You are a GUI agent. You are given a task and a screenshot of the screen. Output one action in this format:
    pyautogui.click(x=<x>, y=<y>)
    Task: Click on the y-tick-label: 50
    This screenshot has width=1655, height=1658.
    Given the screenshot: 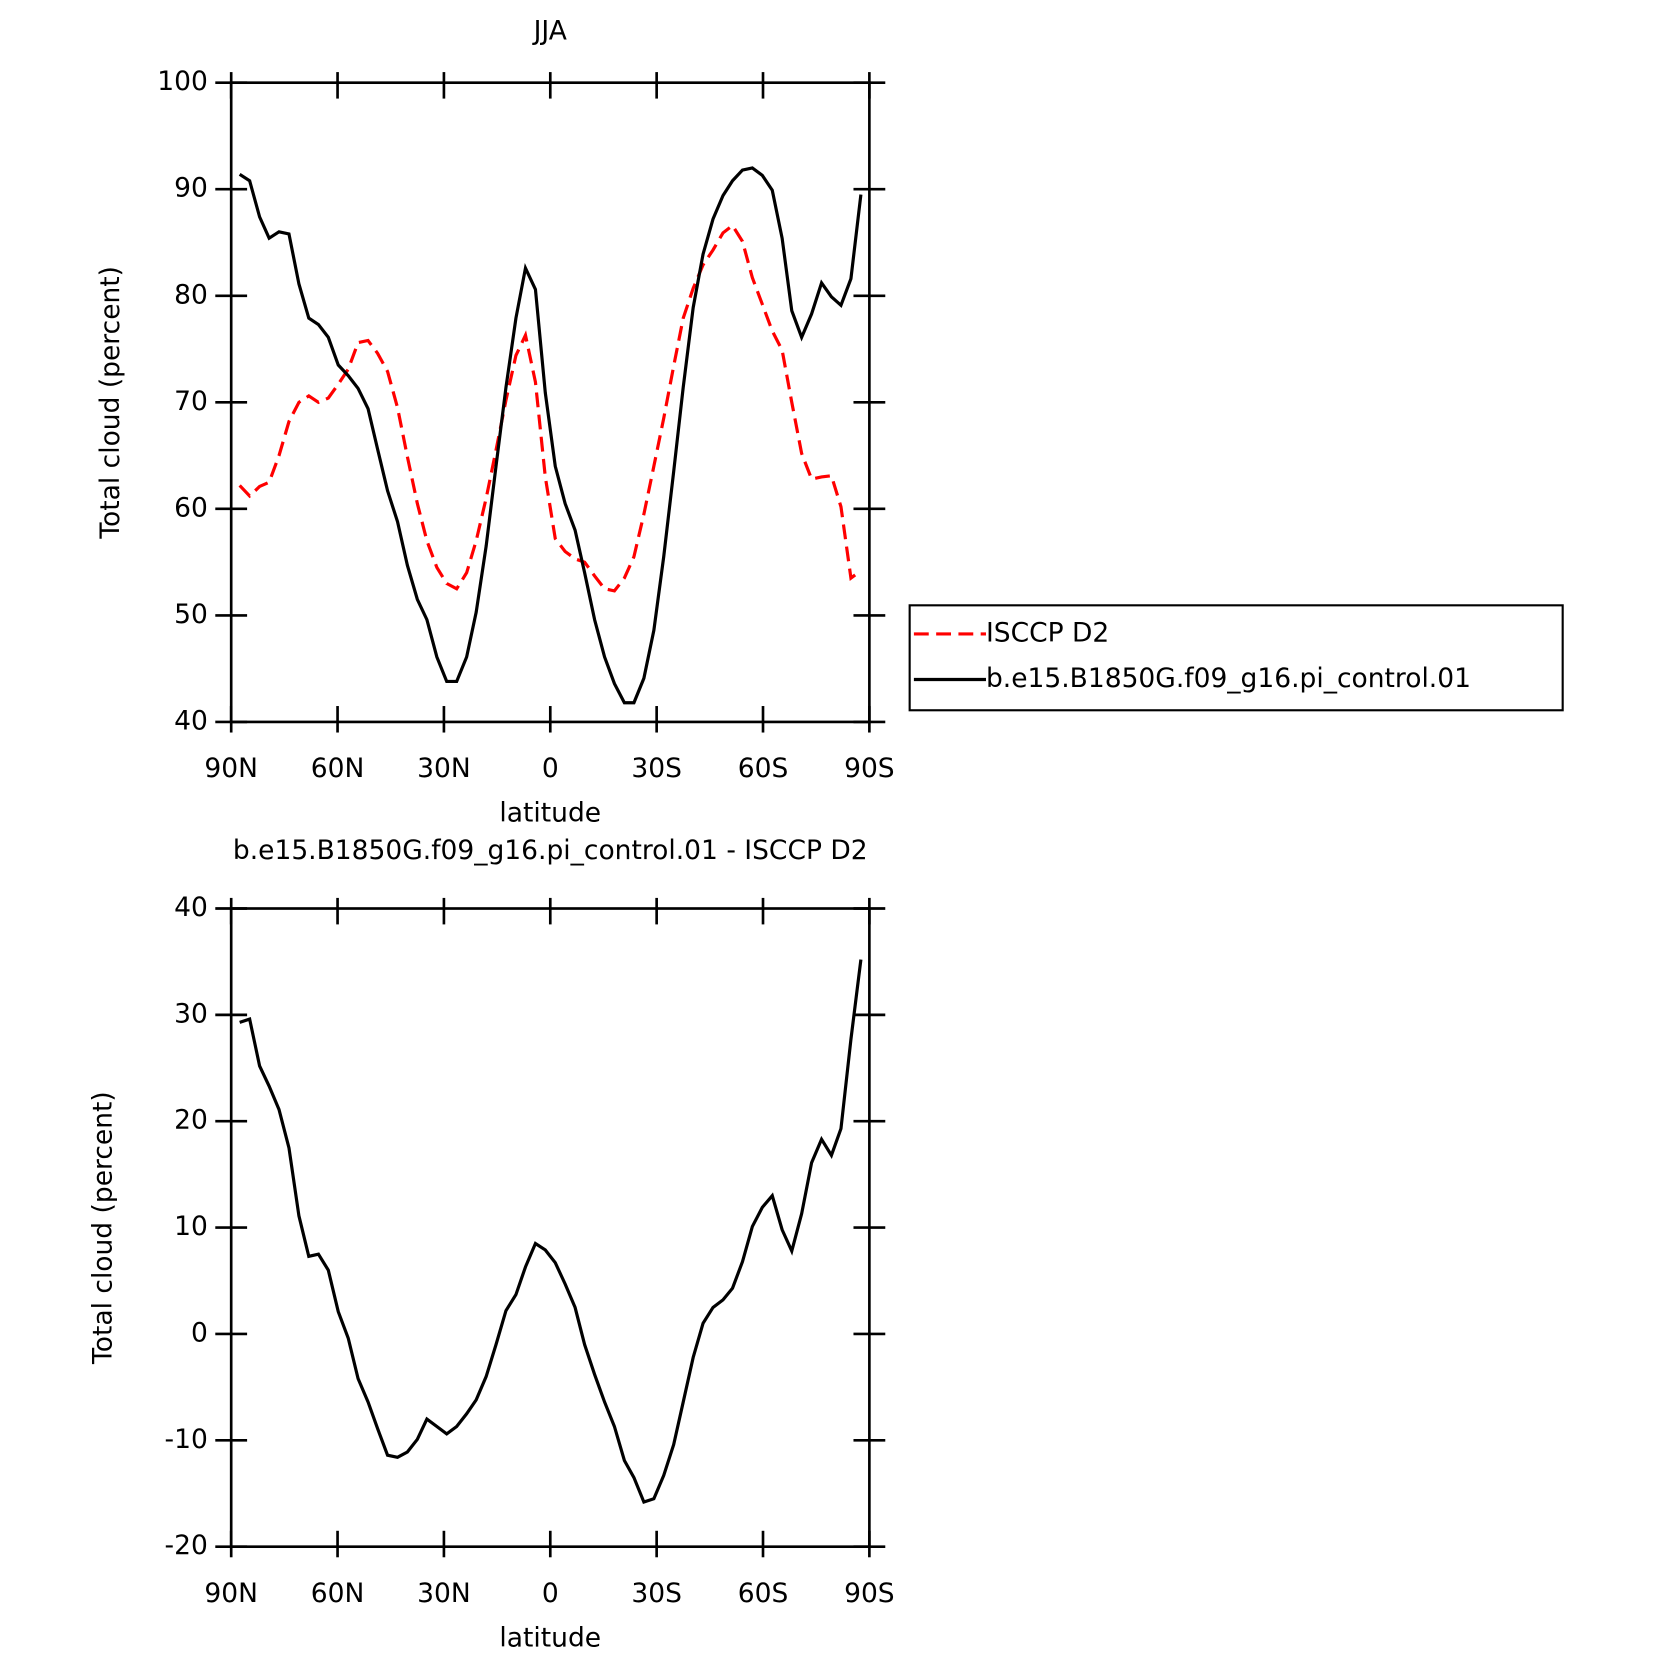 What is the action you would take?
    pyautogui.click(x=191, y=614)
    